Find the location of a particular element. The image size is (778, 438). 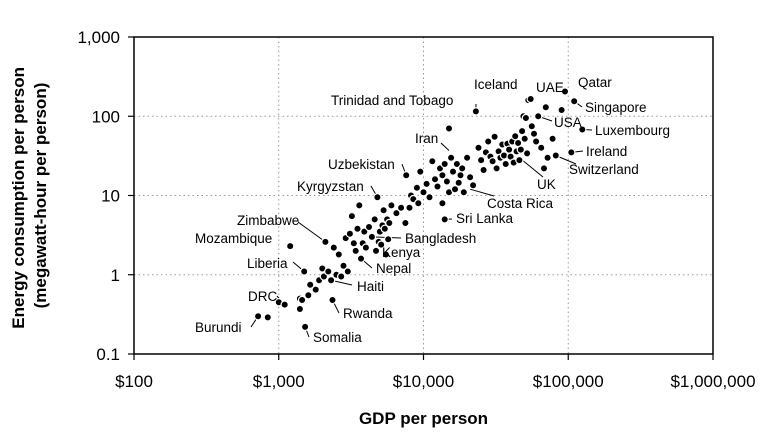

annotation-label: Ireland is located at coordinates (606, 151).